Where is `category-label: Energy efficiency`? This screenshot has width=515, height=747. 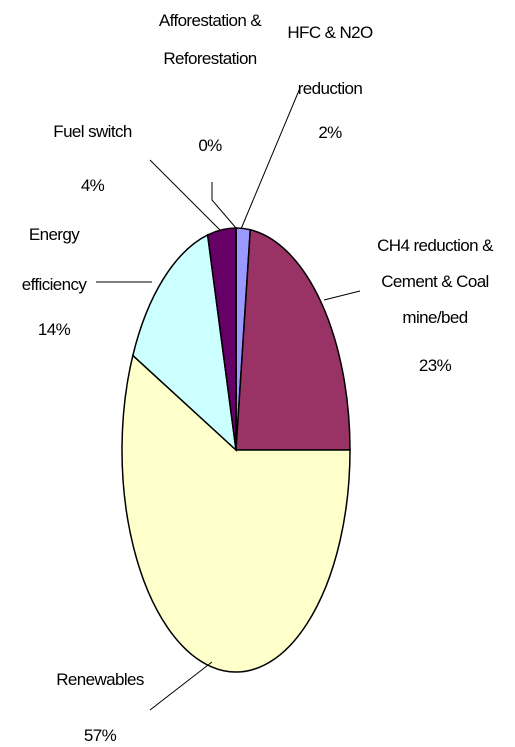
category-label: Energy efficiency is located at coordinates (54, 259).